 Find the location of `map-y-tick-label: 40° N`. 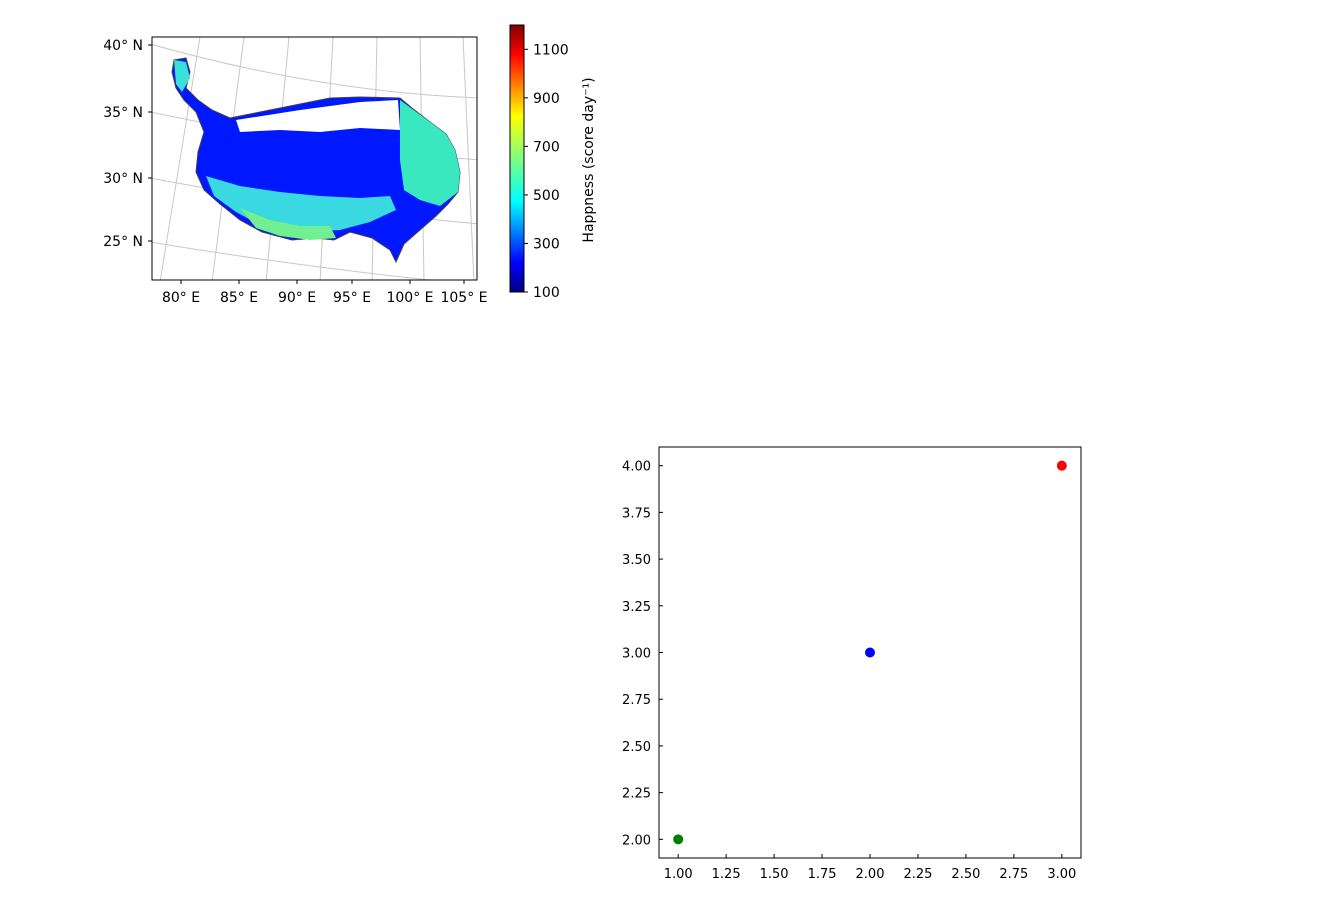

map-y-tick-label: 40° N is located at coordinates (123, 46).